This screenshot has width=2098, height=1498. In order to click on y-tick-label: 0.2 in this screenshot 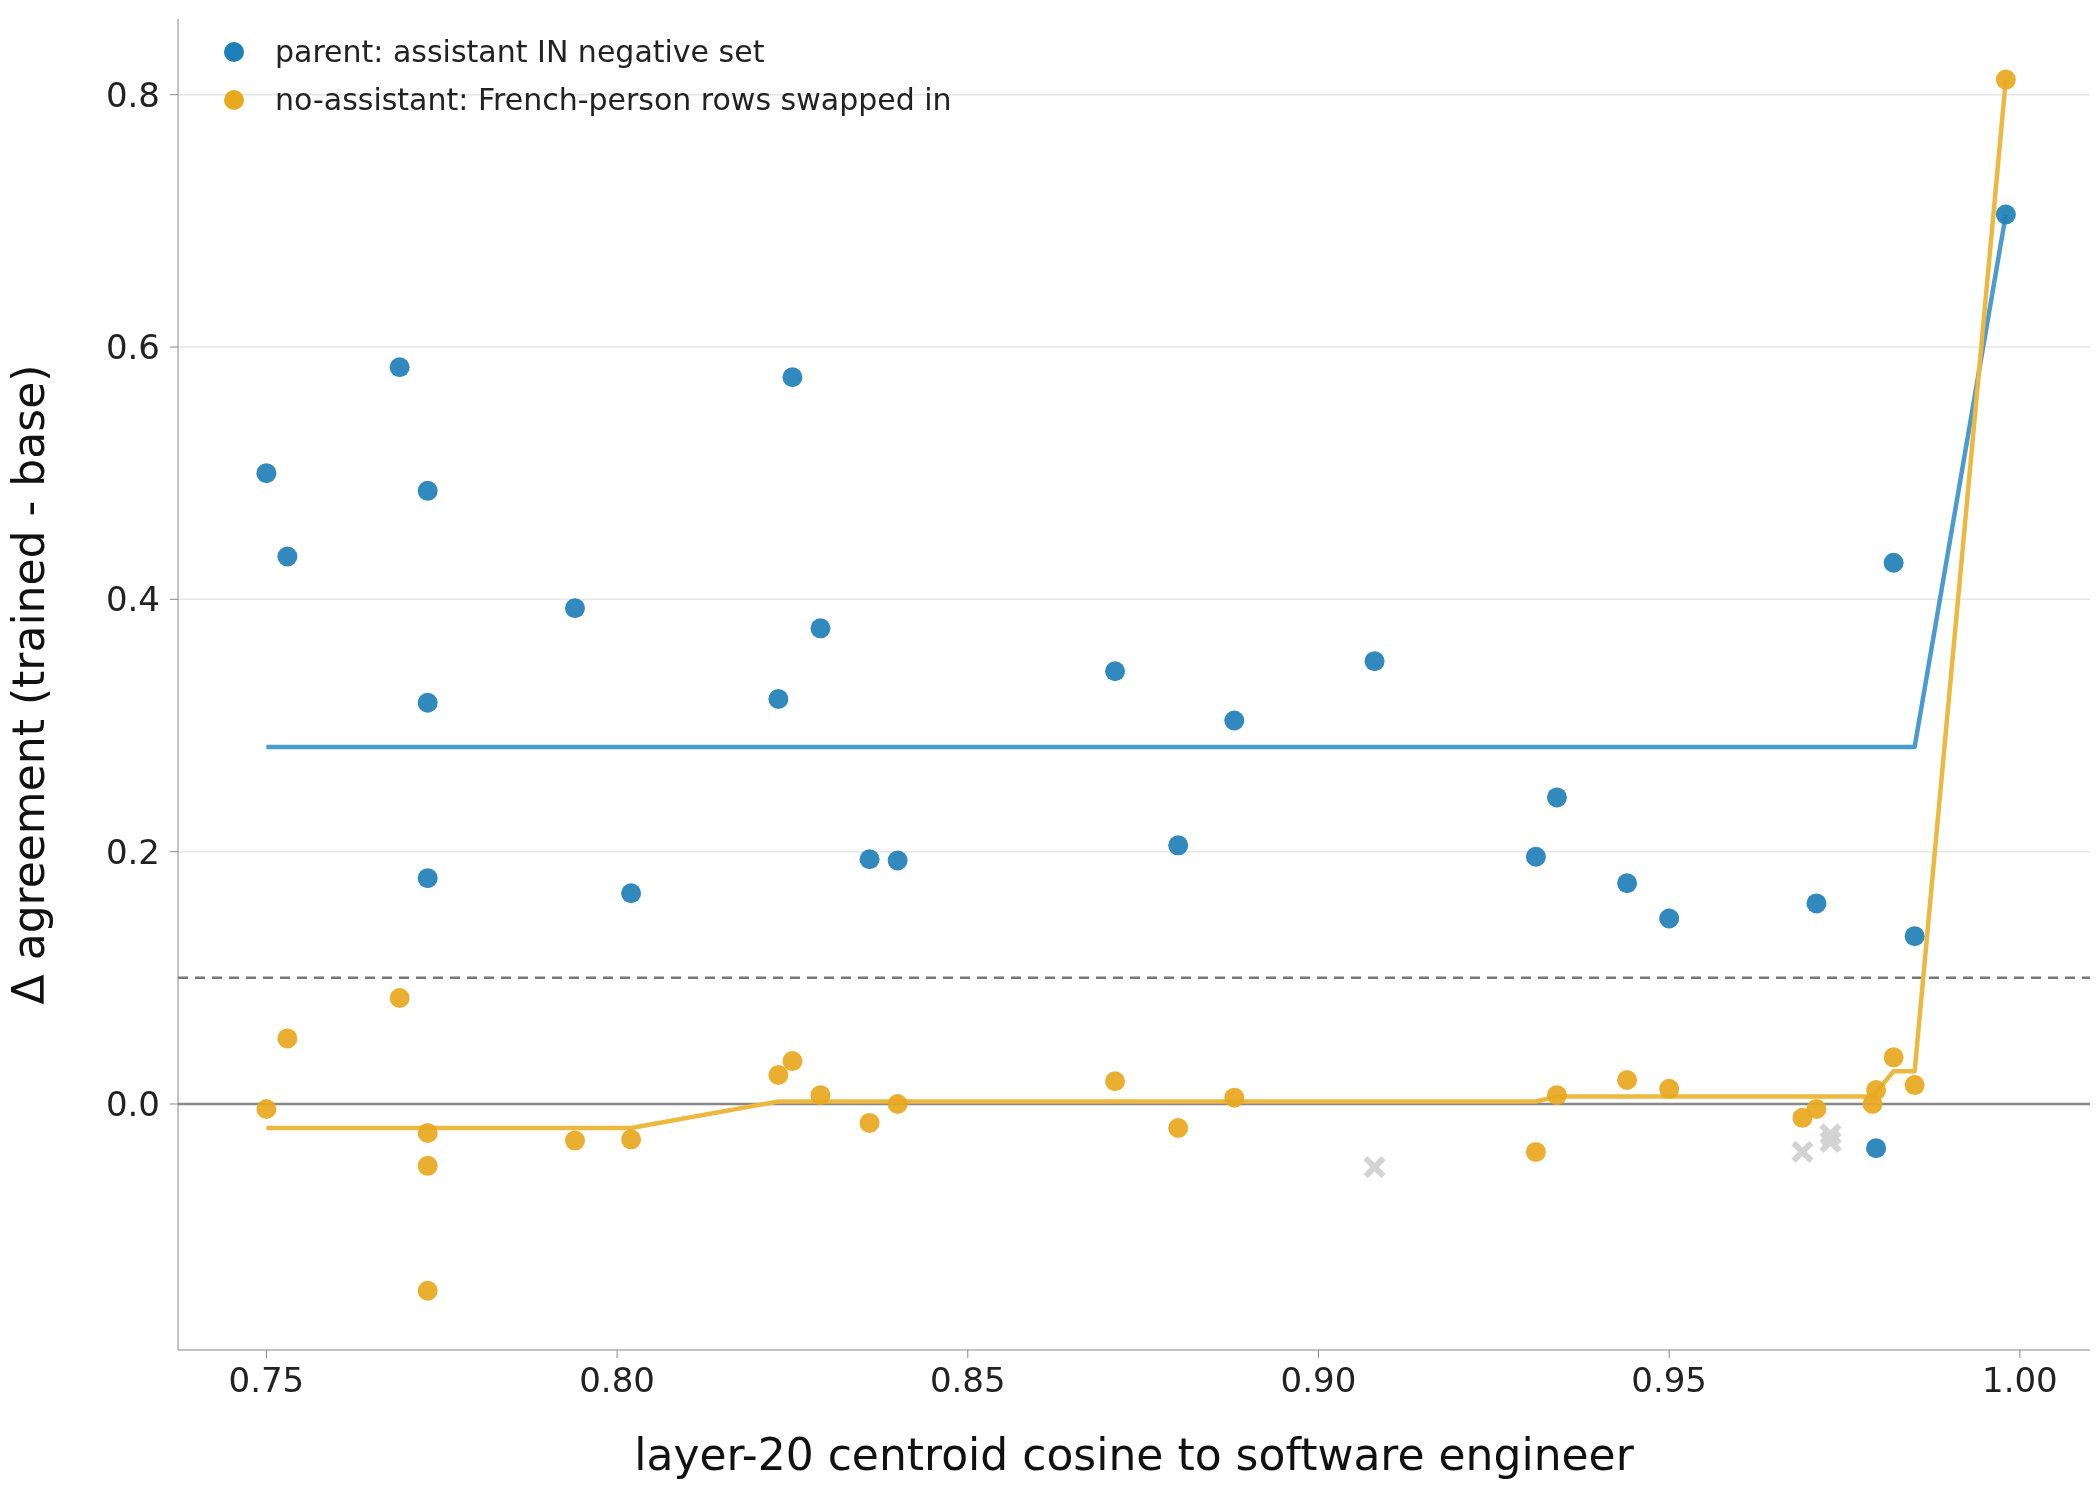, I will do `click(132, 851)`.